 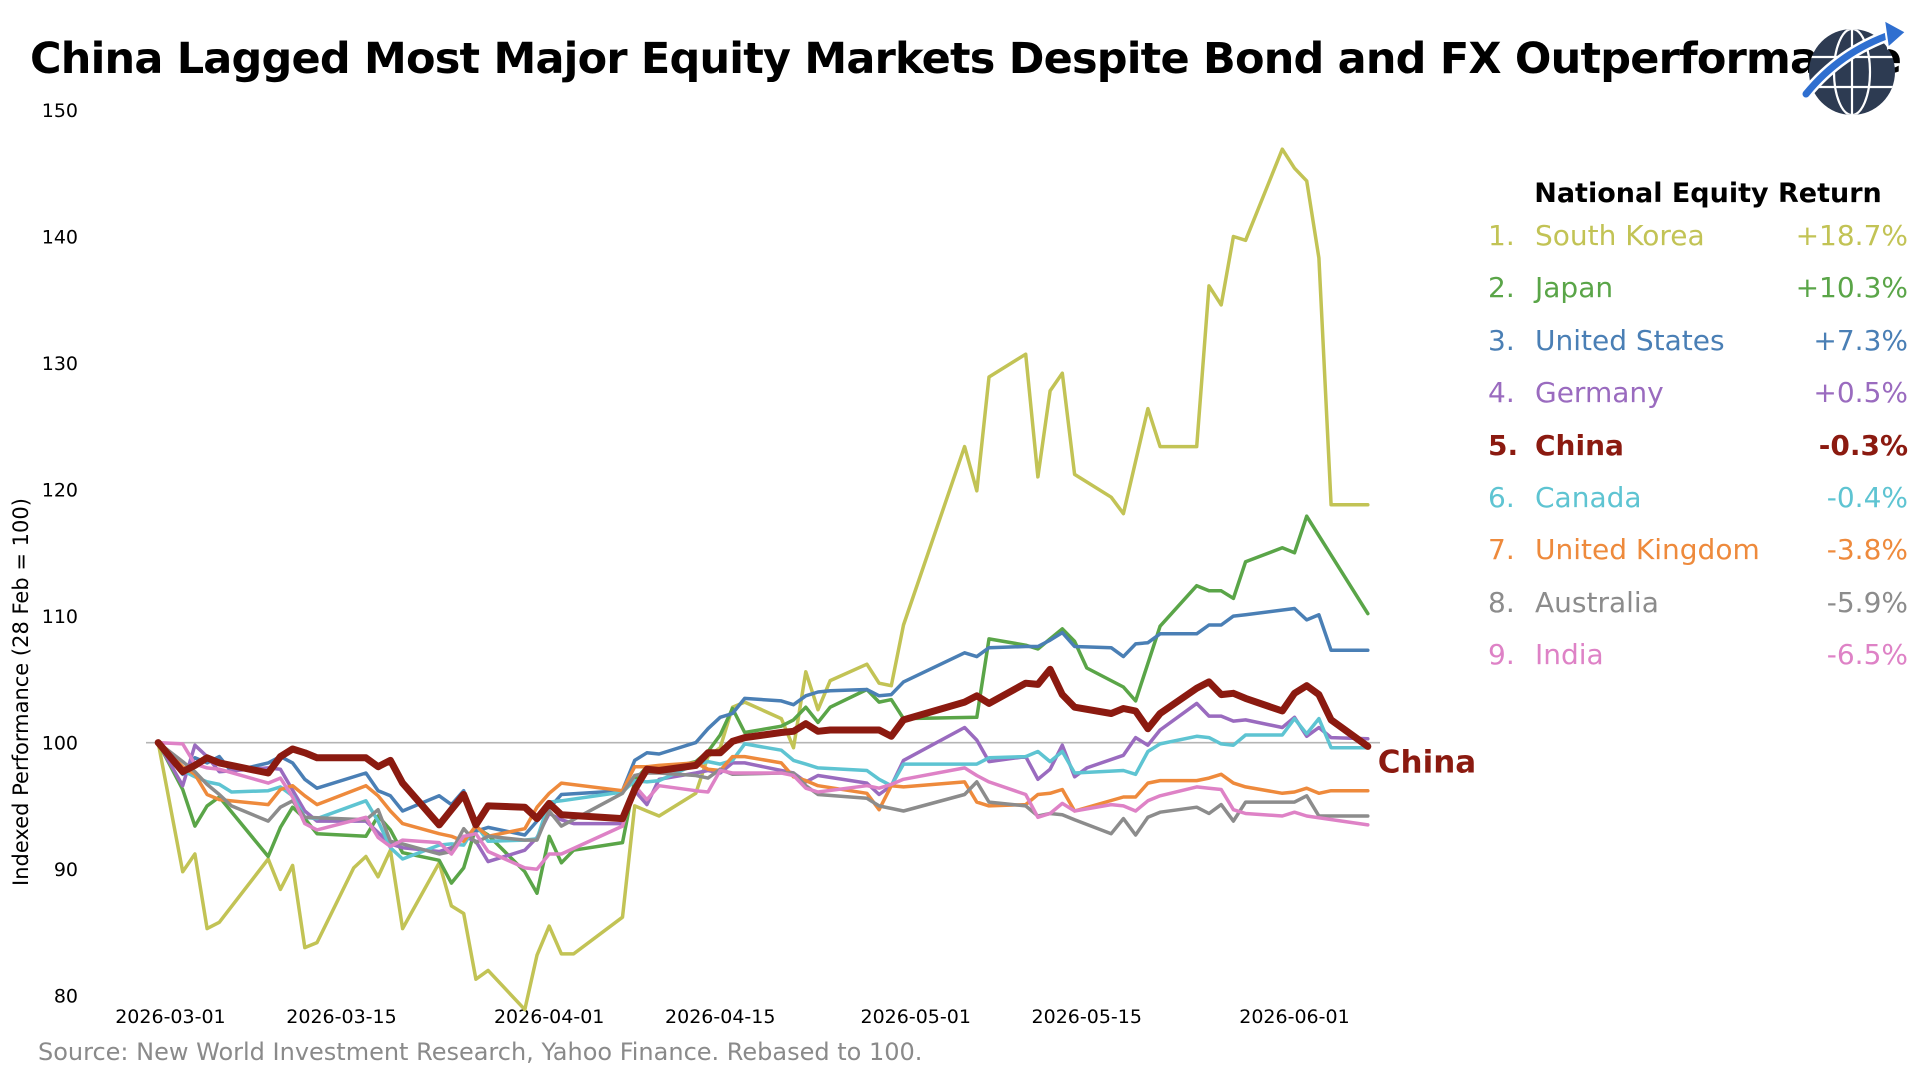 What do you see at coordinates (1698, 507) in the screenshot?
I see `legend-entry-canada: 6. Canada -0.4%` at bounding box center [1698, 507].